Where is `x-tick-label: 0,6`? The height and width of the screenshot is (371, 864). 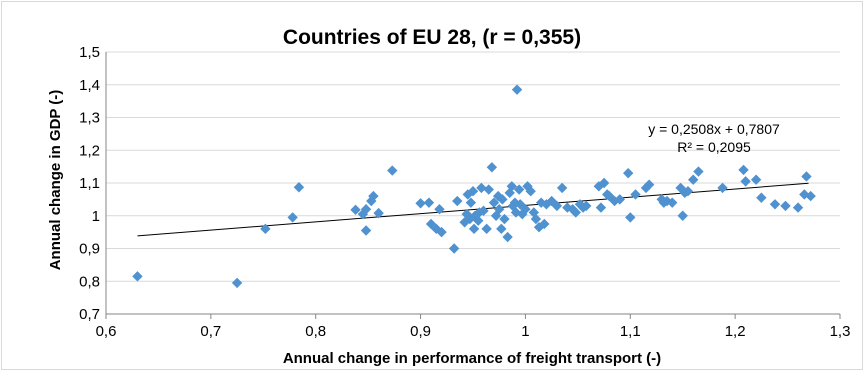
x-tick-label: 0,6 is located at coordinates (106, 331).